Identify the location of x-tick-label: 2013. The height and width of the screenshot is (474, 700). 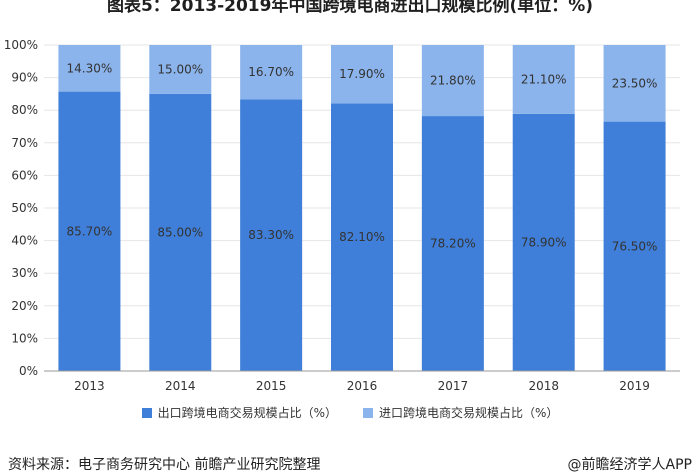
(89, 386).